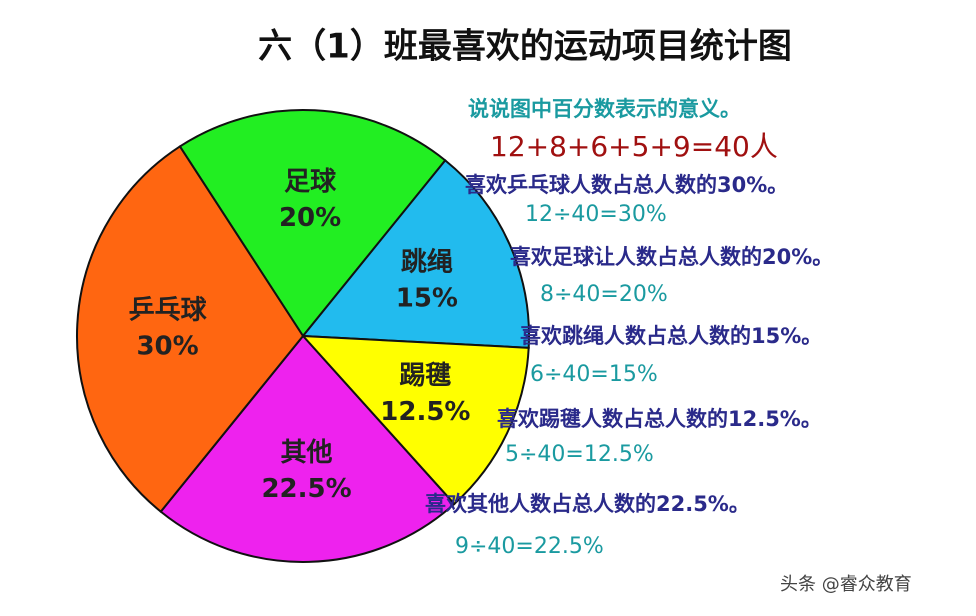  What do you see at coordinates (310, 218) in the screenshot?
I see `slice-percent: 20%` at bounding box center [310, 218].